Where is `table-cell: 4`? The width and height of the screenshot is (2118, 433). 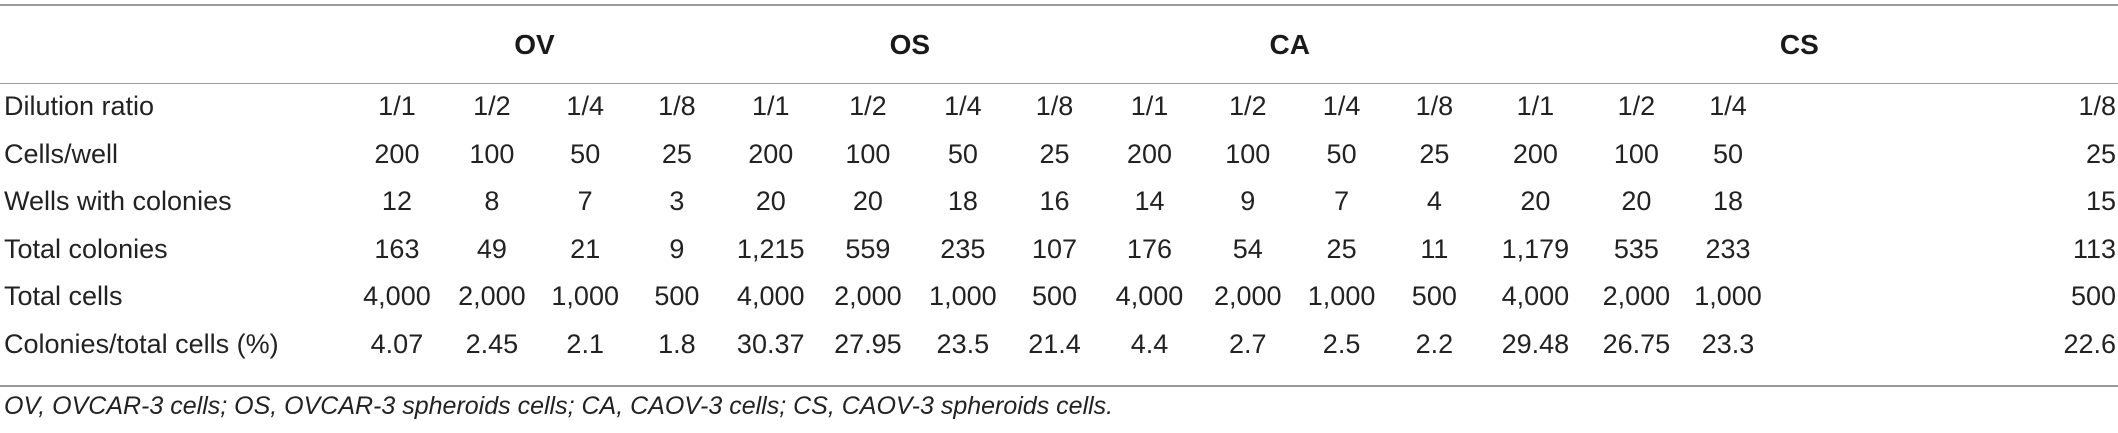 table-cell: 4 is located at coordinates (1434, 201).